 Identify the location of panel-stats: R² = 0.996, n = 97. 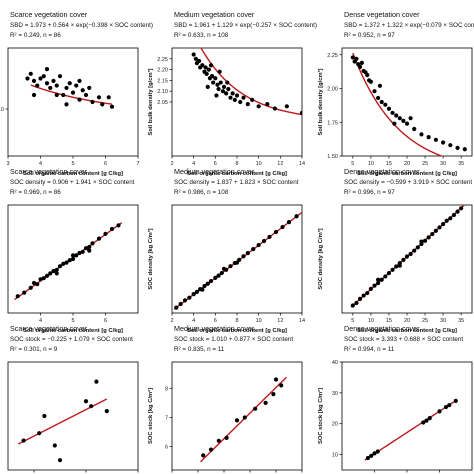
(369, 192).